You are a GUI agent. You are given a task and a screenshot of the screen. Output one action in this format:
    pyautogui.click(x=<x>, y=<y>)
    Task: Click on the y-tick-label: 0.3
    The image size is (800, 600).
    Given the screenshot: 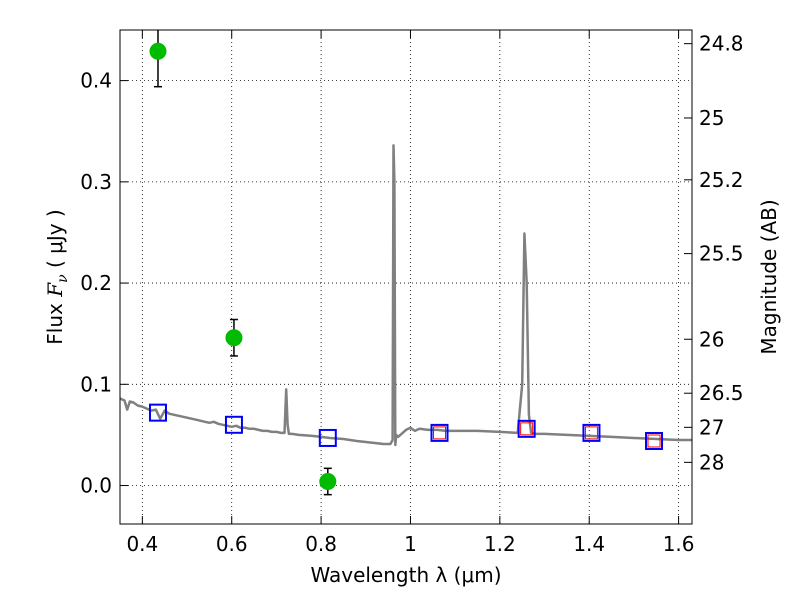 What is the action you would take?
    pyautogui.click(x=96, y=182)
    